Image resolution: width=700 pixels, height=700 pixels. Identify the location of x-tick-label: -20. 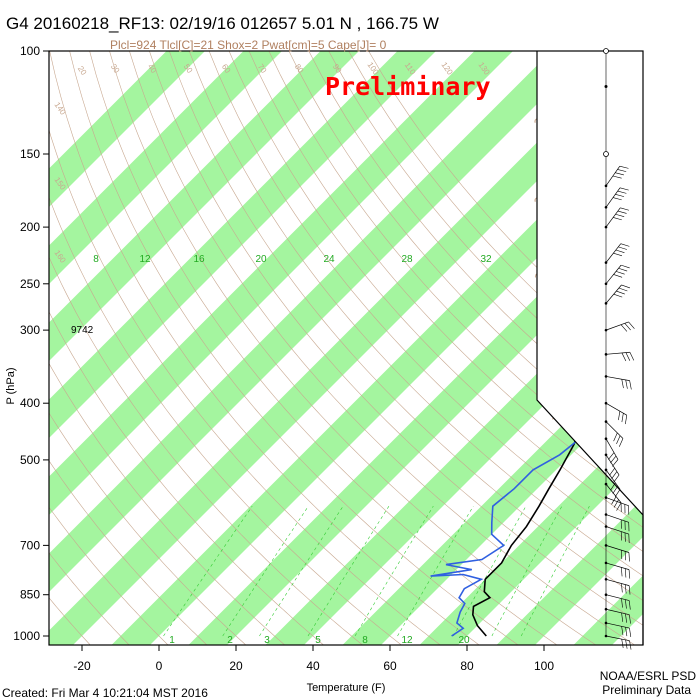
(82, 666).